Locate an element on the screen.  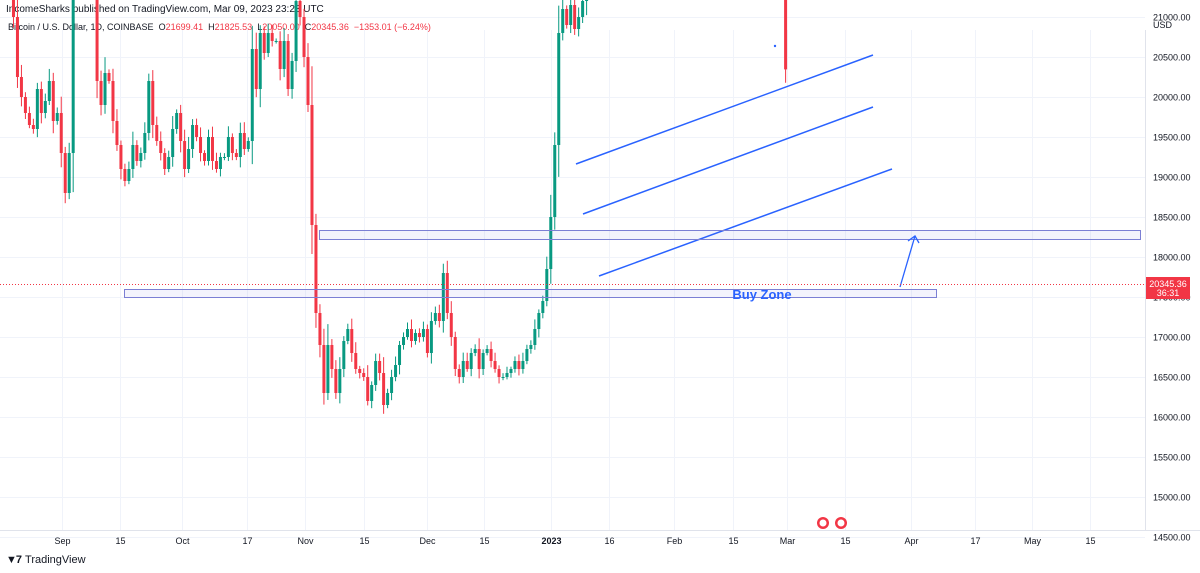
high-label: H is located at coordinates (211, 27).